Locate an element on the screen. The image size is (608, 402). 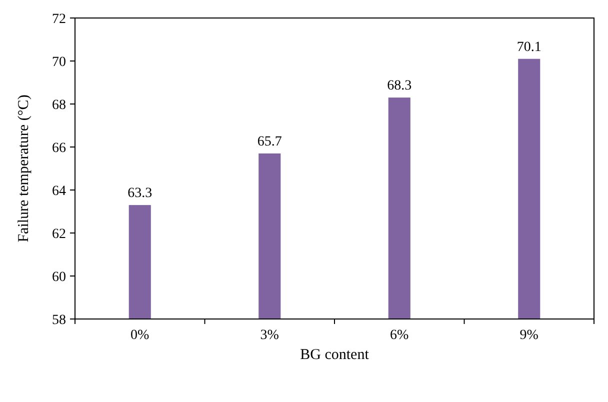
y-tick-label: 72 is located at coordinates (59, 19).